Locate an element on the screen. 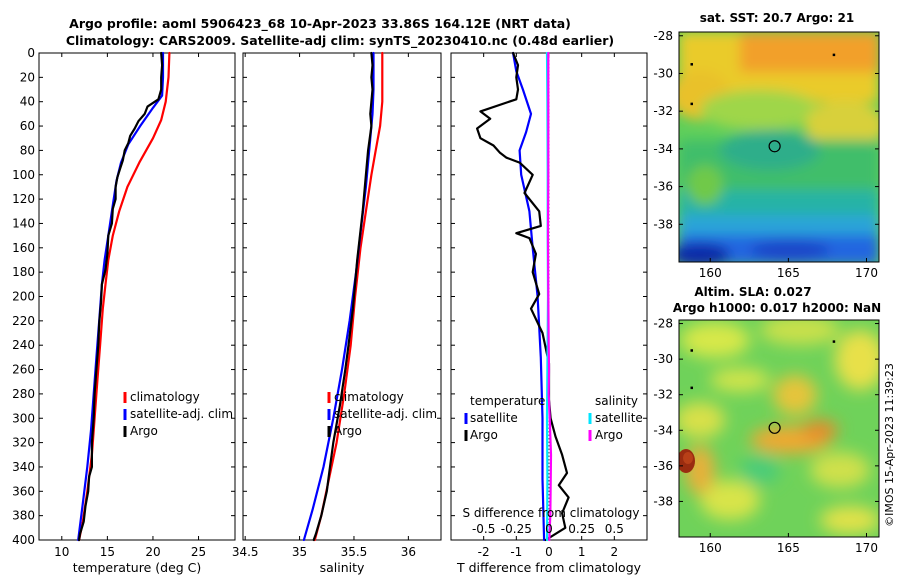  depth-tick-label: 220 is located at coordinates (23, 321).